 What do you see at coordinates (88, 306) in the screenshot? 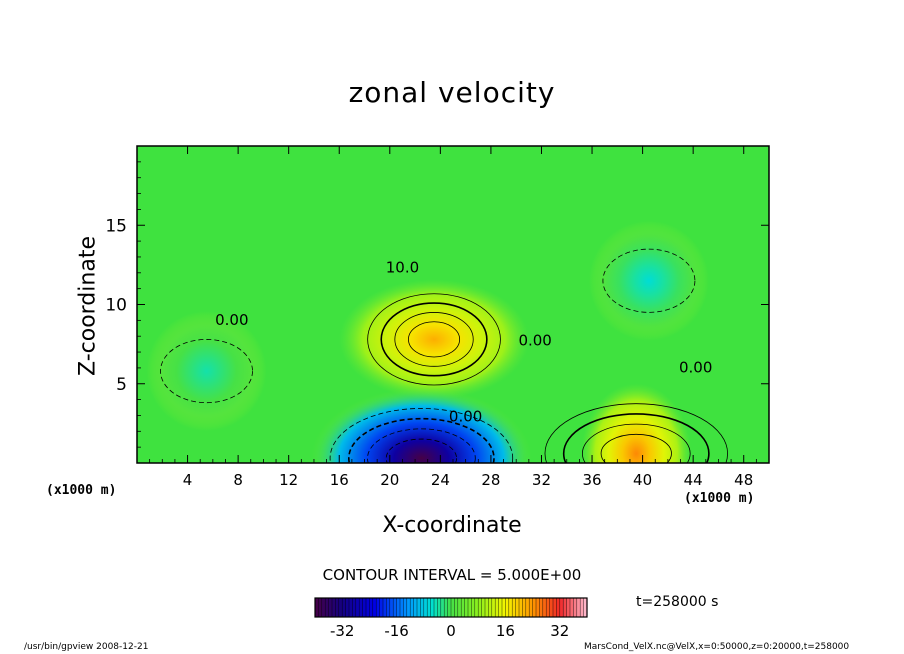
I see `y-axis-label: Z-coordinate` at bounding box center [88, 306].